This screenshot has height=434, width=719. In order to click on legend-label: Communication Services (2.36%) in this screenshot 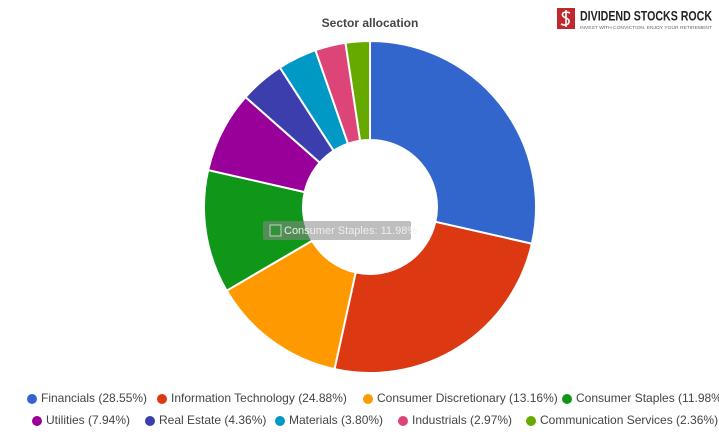, I will do `click(629, 420)`.